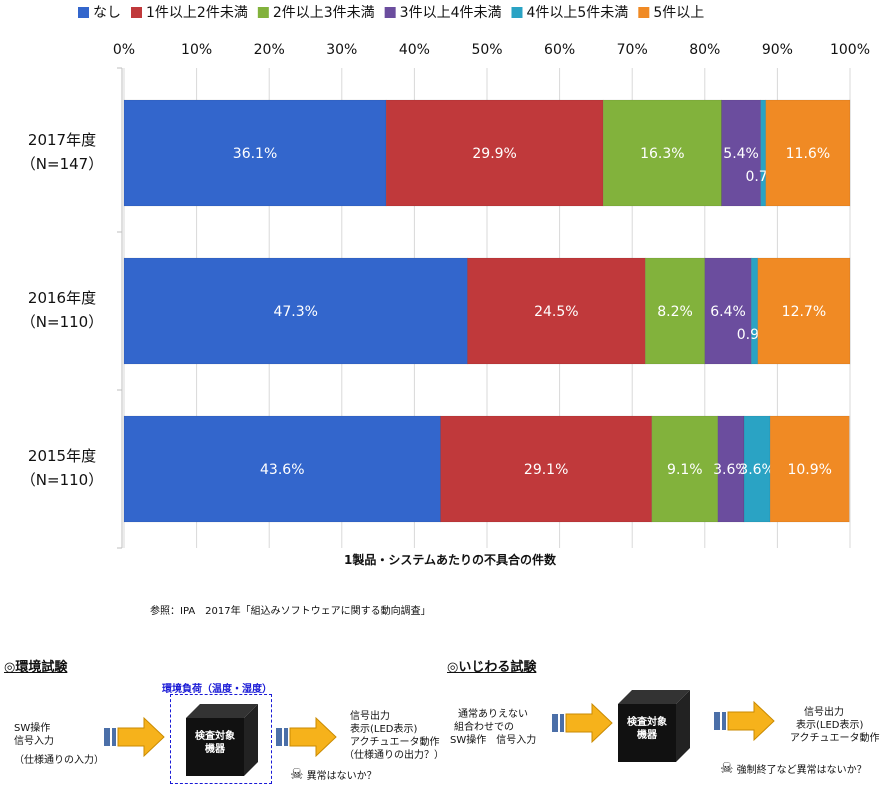 This screenshot has height=794, width=888. Describe the element at coordinates (134, 737) in the screenshot. I see `env-input-arrow-icon` at that location.